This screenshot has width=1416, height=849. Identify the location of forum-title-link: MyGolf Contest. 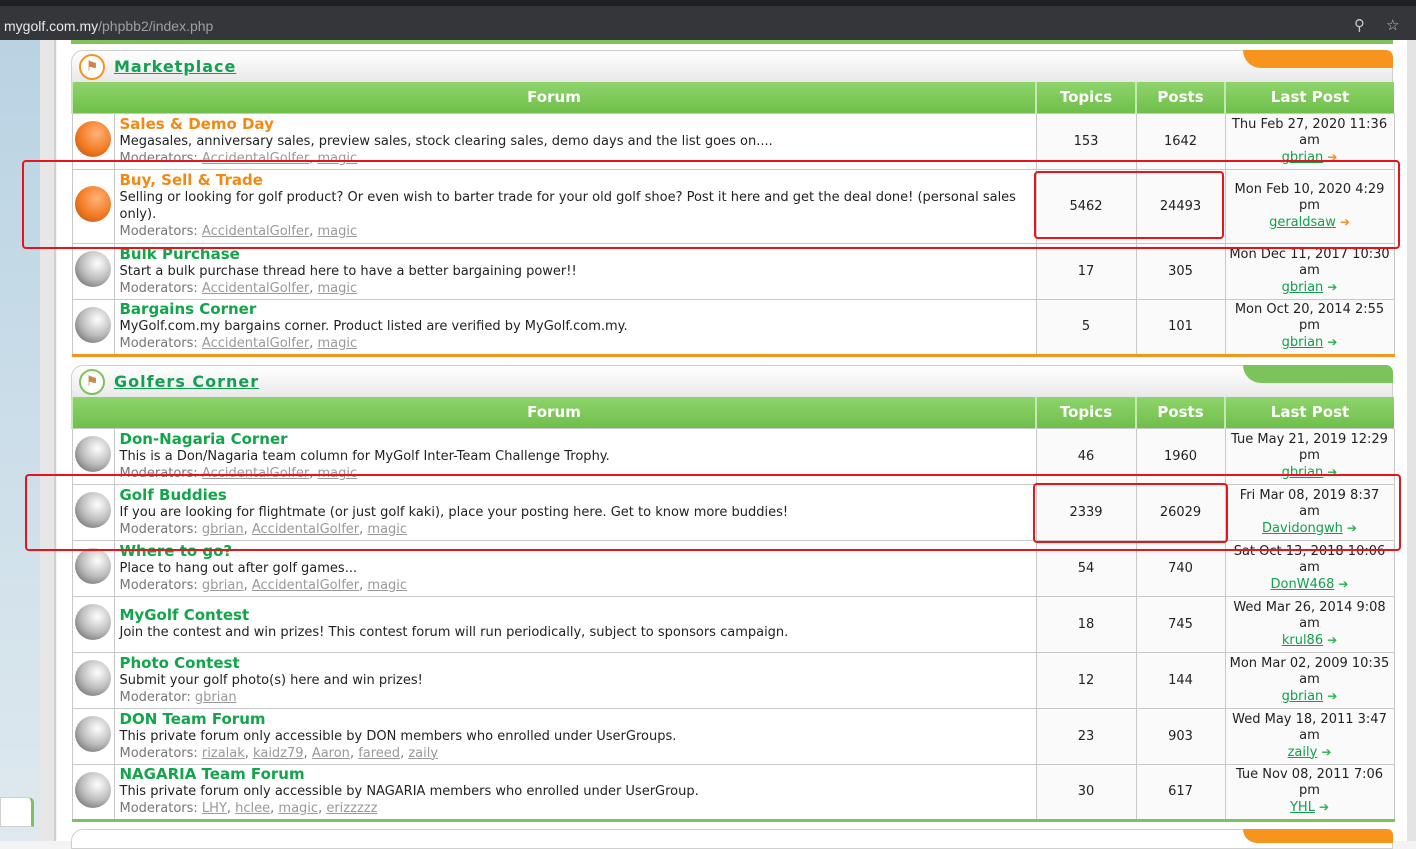
(184, 615).